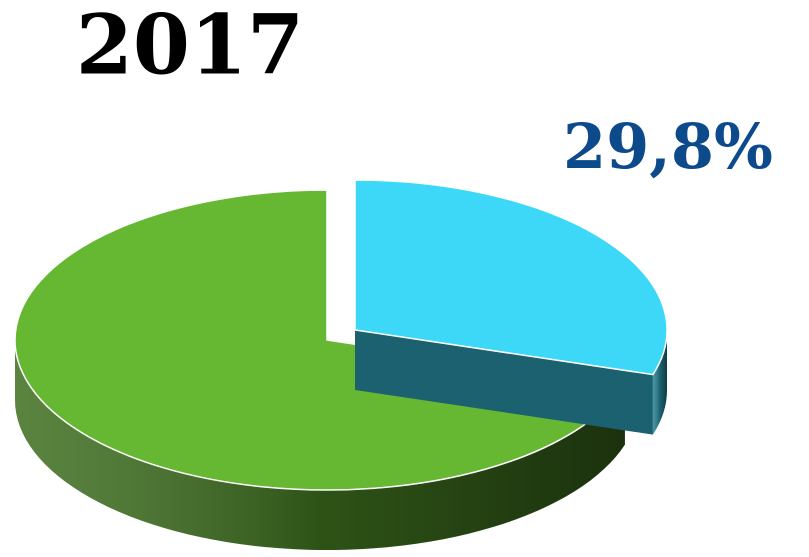  I want to click on slice, so click(511, 277).